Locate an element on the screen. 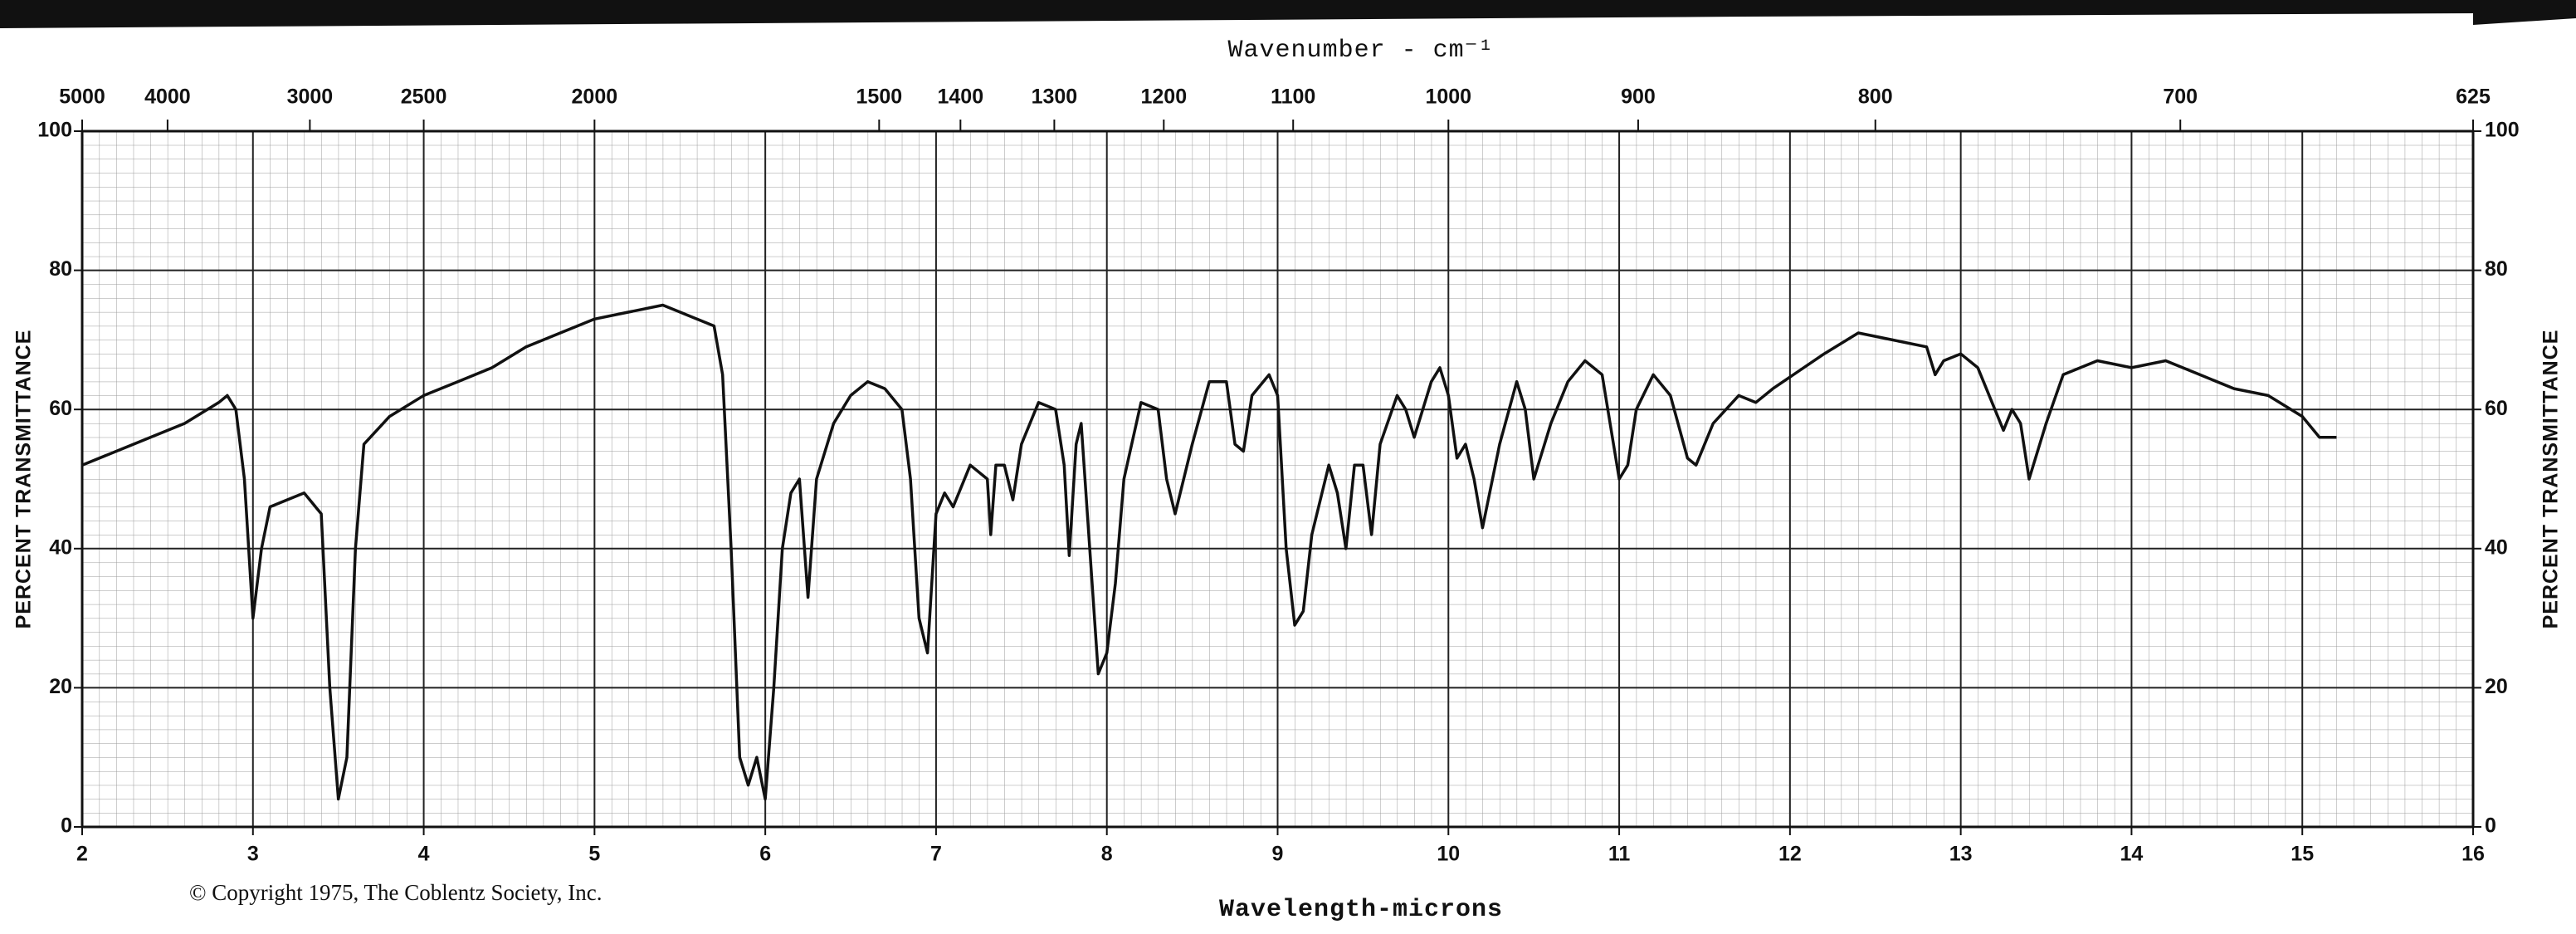  x2-tick-label: 1100 is located at coordinates (1293, 97).